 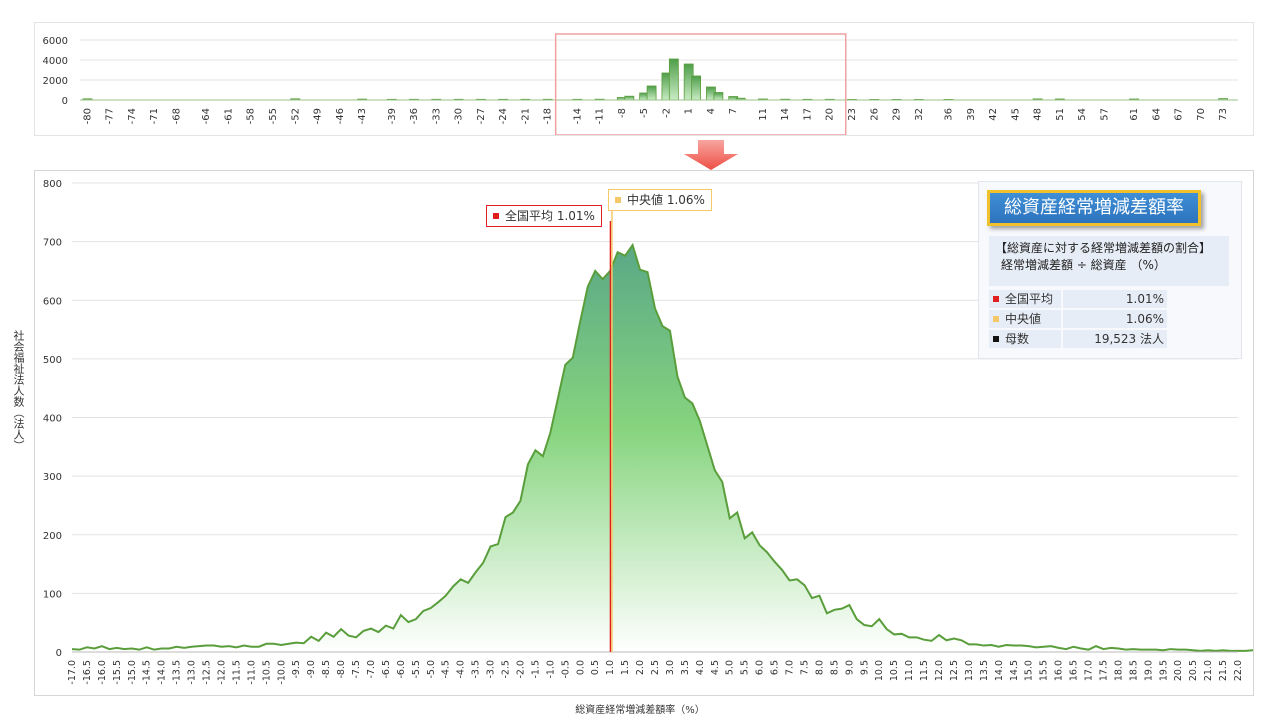 What do you see at coordinates (819, 667) in the screenshot?
I see `x-tick-label: 8.0` at bounding box center [819, 667].